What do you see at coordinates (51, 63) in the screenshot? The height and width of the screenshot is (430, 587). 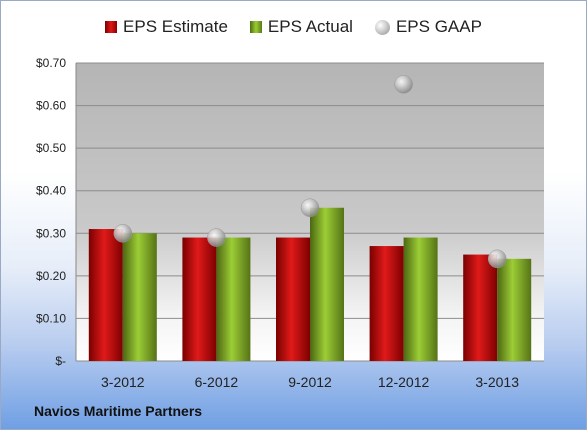 I see `y-tick-label: $0.70` at bounding box center [51, 63].